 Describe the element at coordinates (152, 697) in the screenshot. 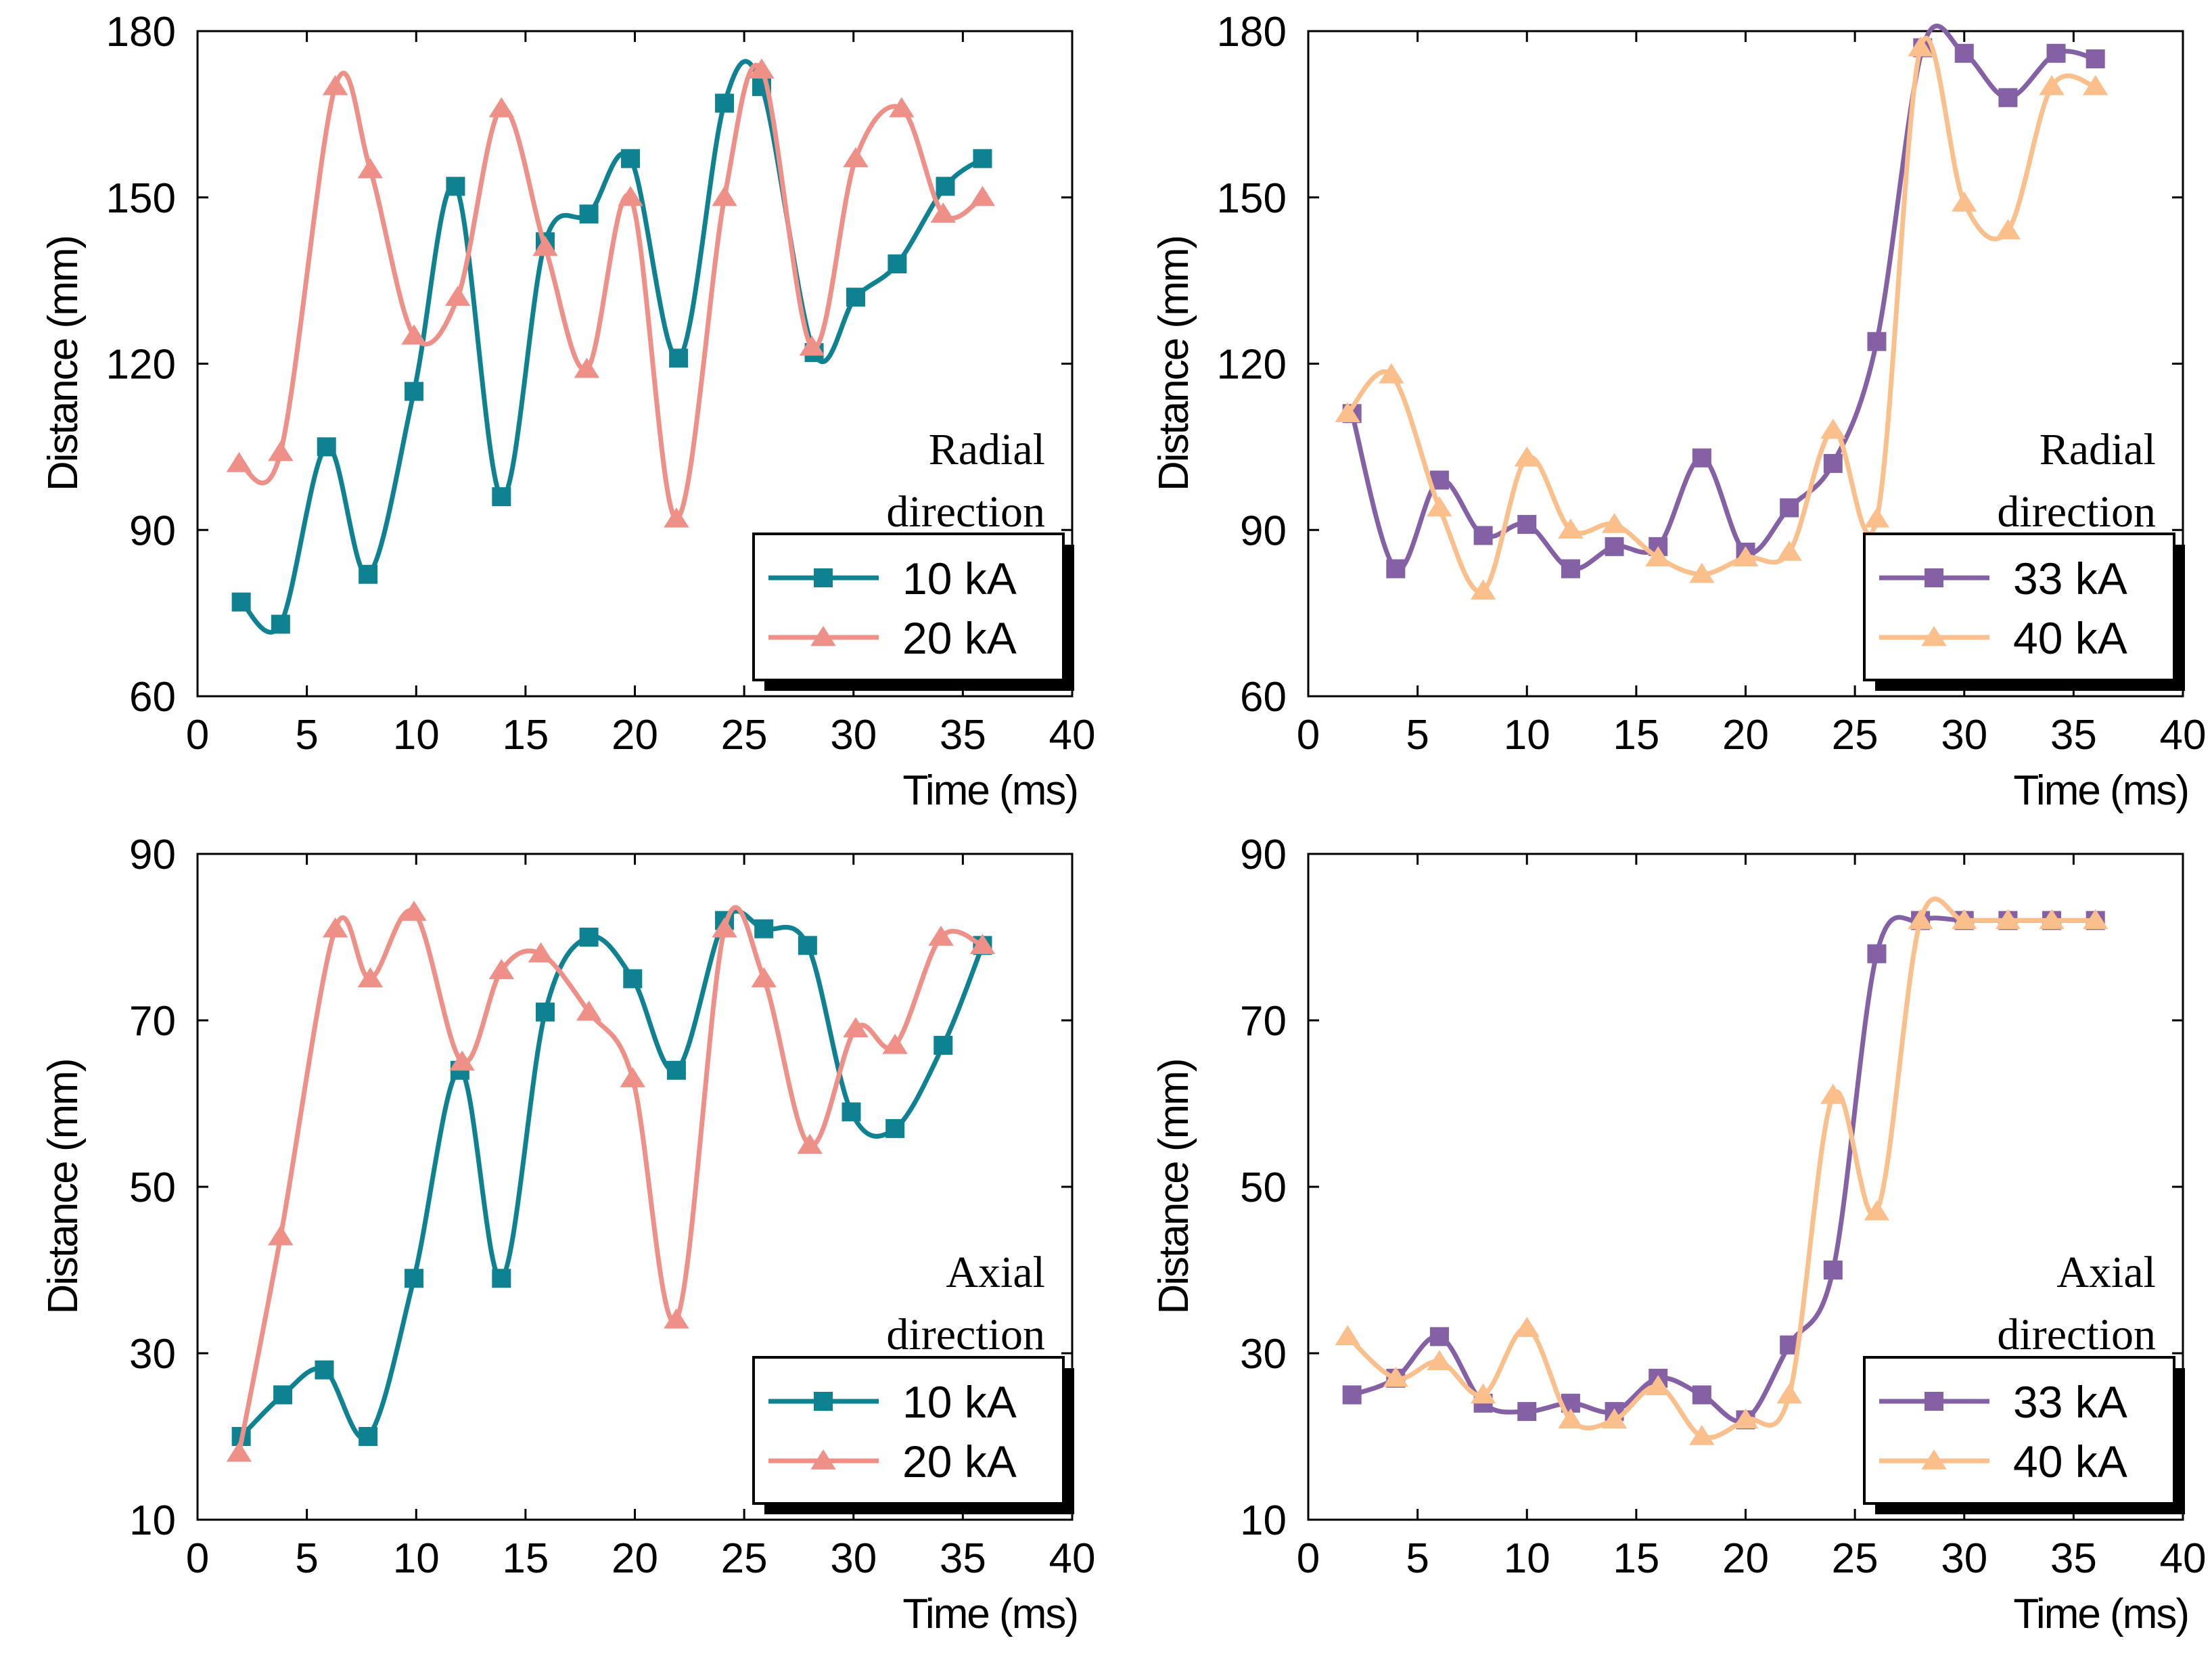

I see `y-tick-label: 60` at that location.